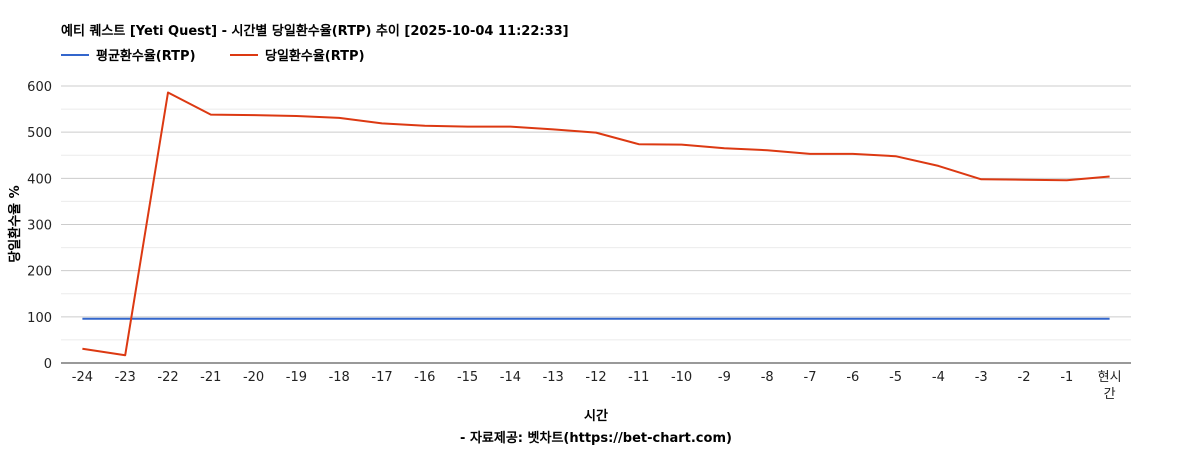 The image size is (1190, 450). Describe the element at coordinates (39, 133) in the screenshot. I see `y-tick-label: 500` at that location.